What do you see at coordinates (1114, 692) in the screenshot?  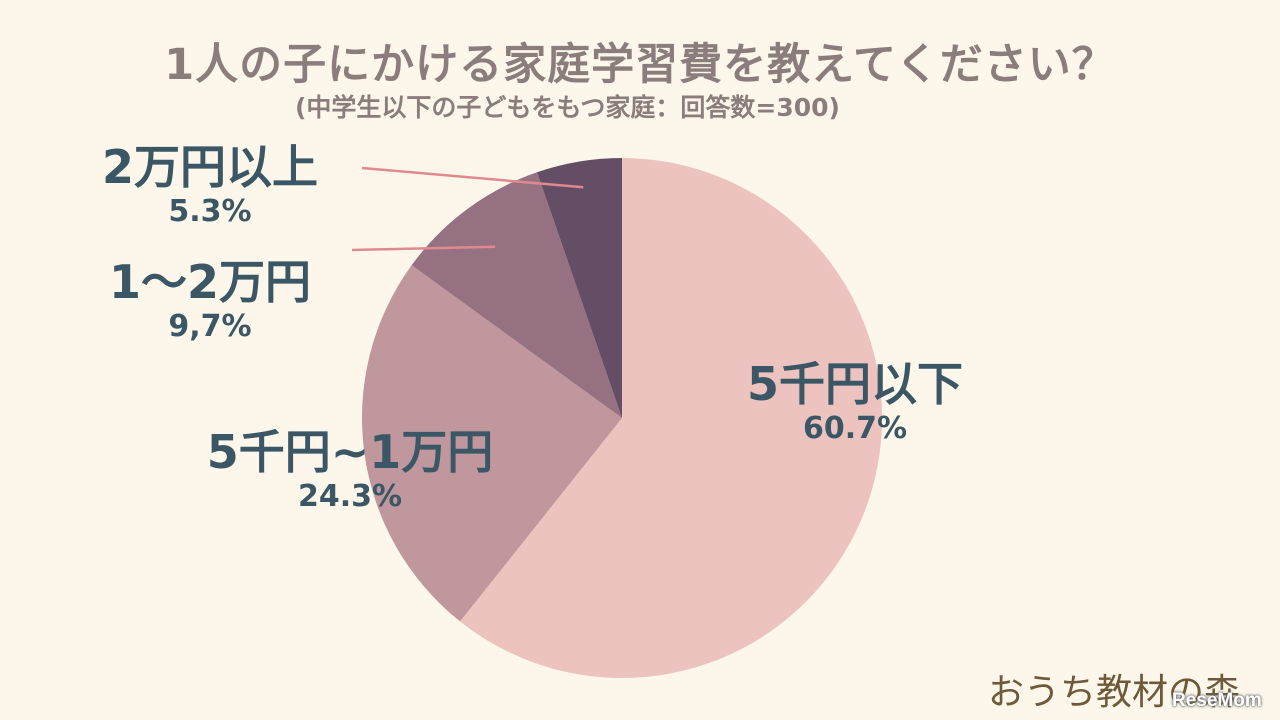 I see `brand-logo: おうち教材の森` at bounding box center [1114, 692].